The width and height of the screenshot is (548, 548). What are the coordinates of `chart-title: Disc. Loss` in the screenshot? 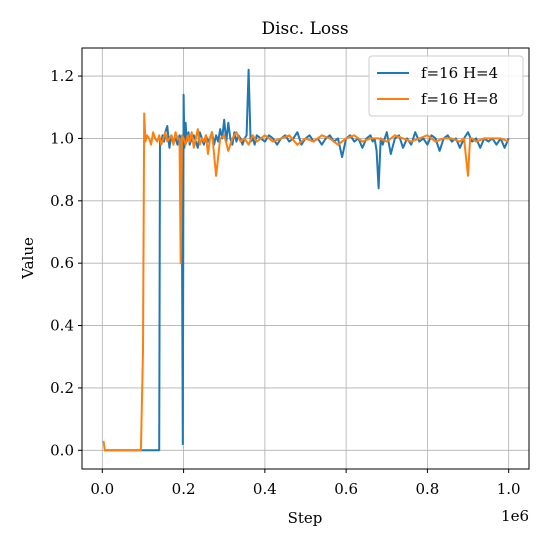 It's located at (304, 29).